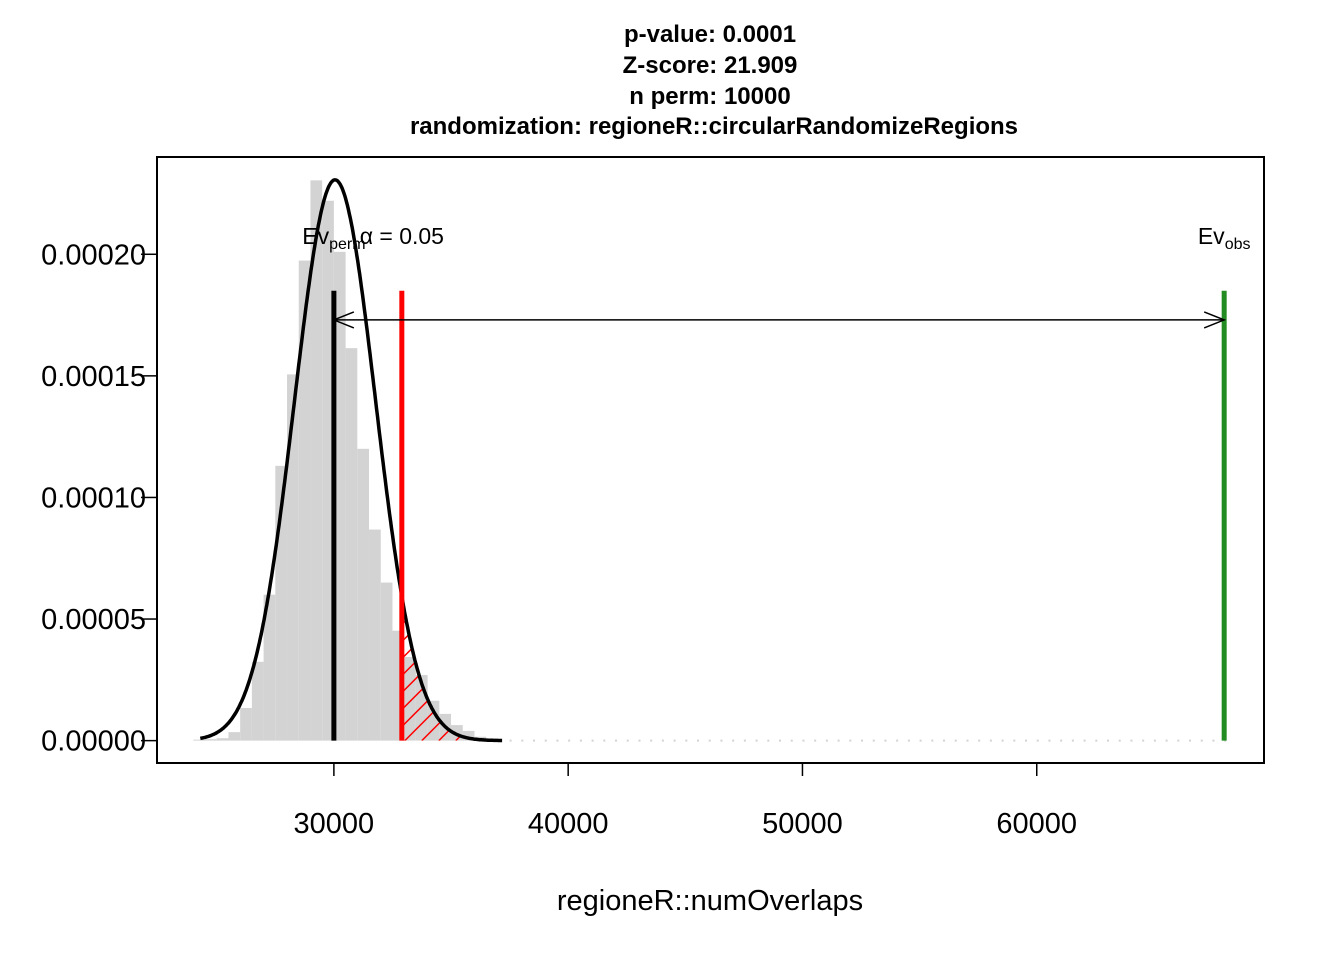 The height and width of the screenshot is (960, 1344). Describe the element at coordinates (1224, 238) in the screenshot. I see `annotation-ev-obs: Evobs` at that location.